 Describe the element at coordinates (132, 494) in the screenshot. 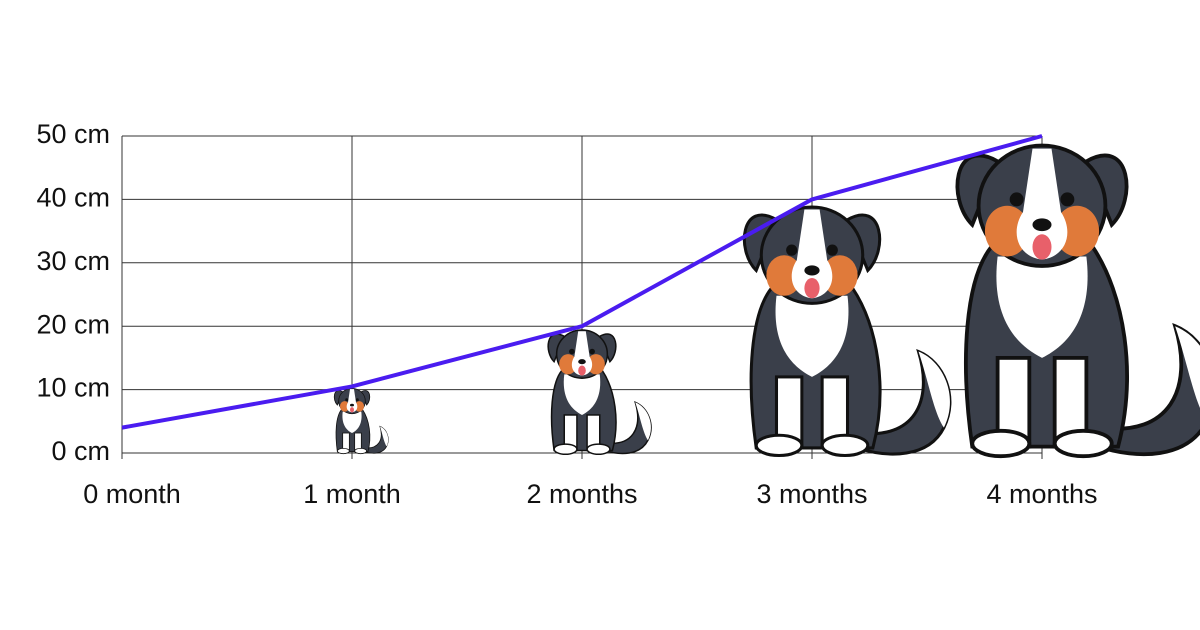

I see `x-tick-label: 0 month` at that location.